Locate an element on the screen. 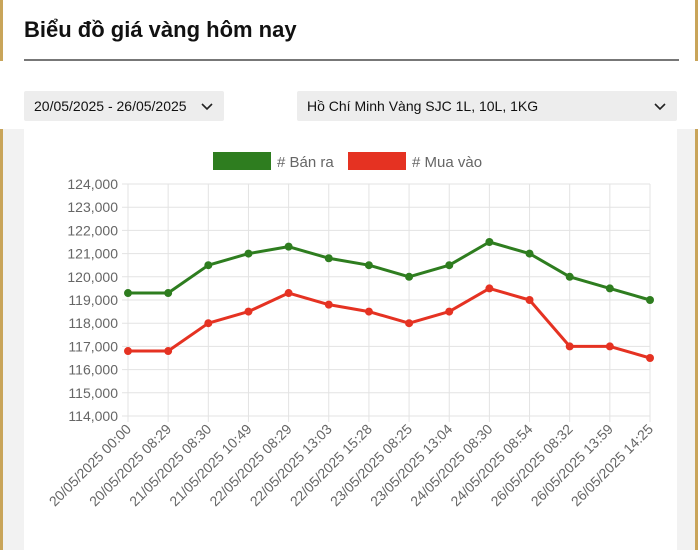  y-tick-label: 119,000 is located at coordinates (93, 300).